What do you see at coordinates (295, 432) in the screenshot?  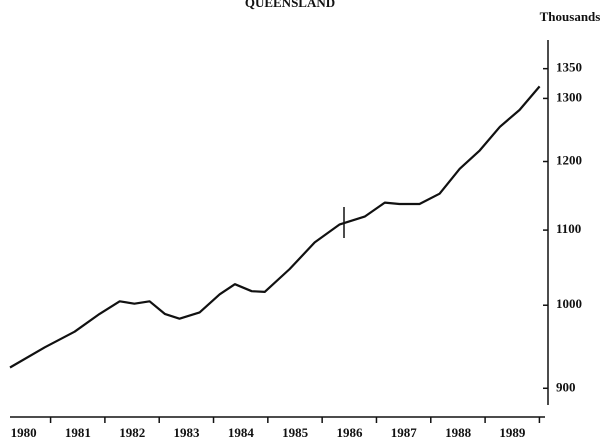 I see `x-tick-label: 1985` at bounding box center [295, 432].